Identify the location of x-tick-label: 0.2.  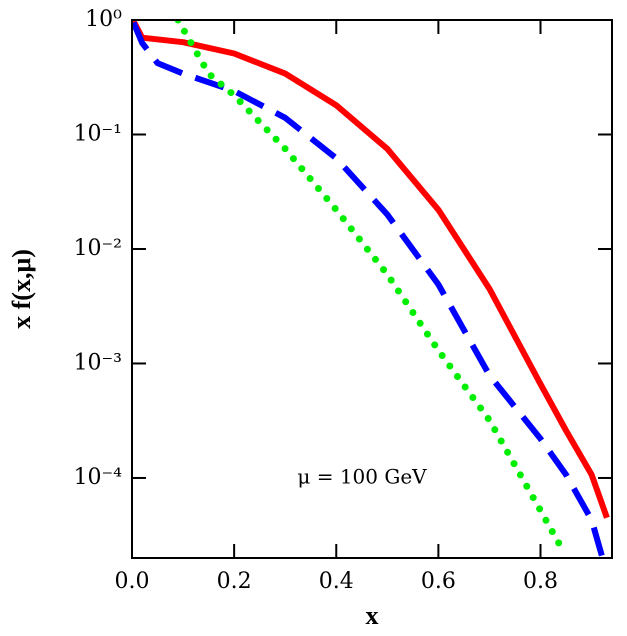
(234, 581).